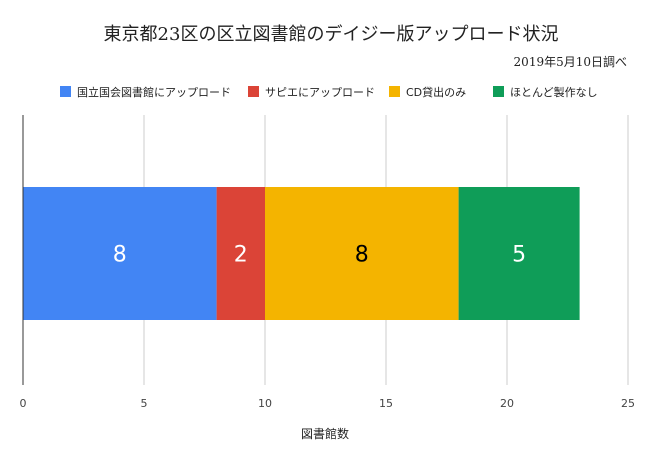 The height and width of the screenshot is (466, 651). I want to click on bar-data-label-1: 8, so click(120, 255).